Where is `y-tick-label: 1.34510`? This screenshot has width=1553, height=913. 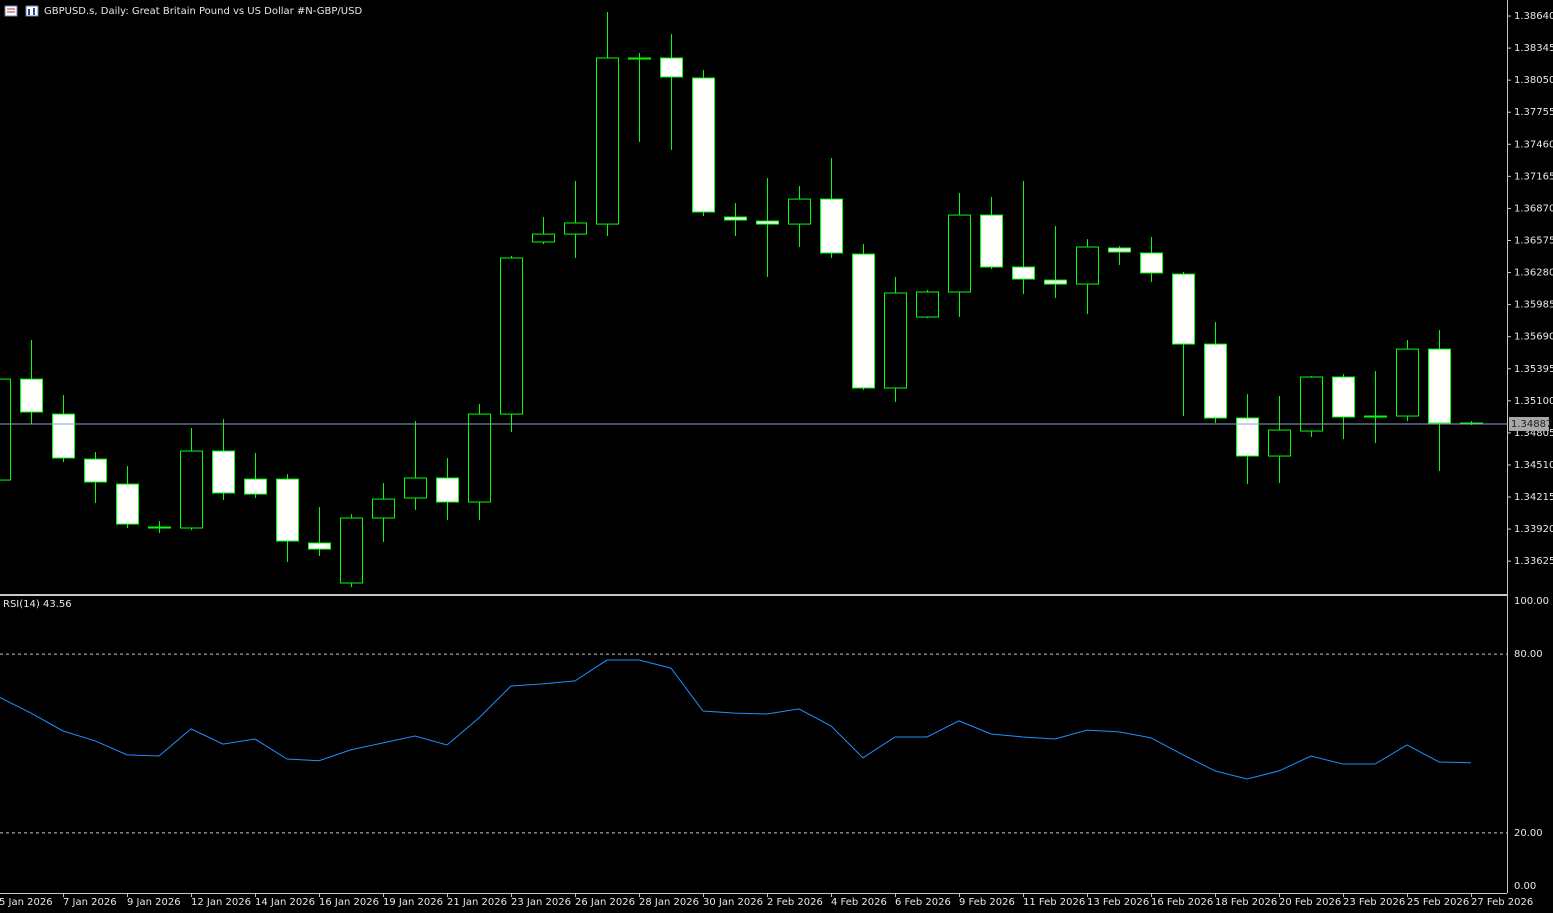
y-tick-label: 1.34510 is located at coordinates (1533, 465).